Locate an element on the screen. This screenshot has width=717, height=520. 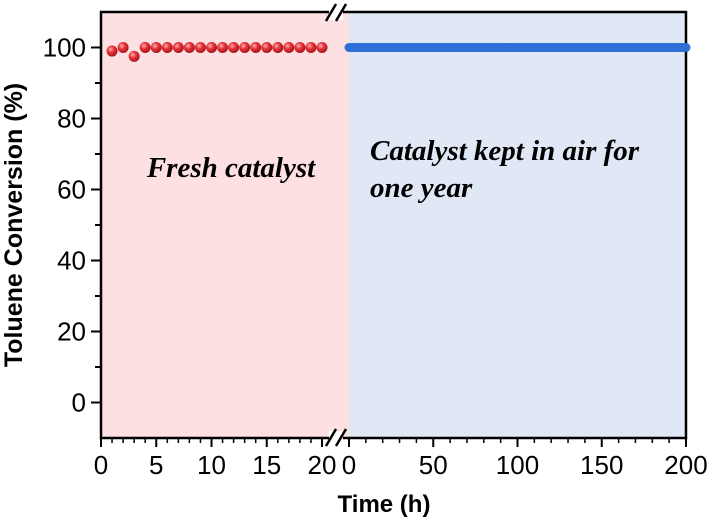
x-tick-label: 15 is located at coordinates (266, 465).